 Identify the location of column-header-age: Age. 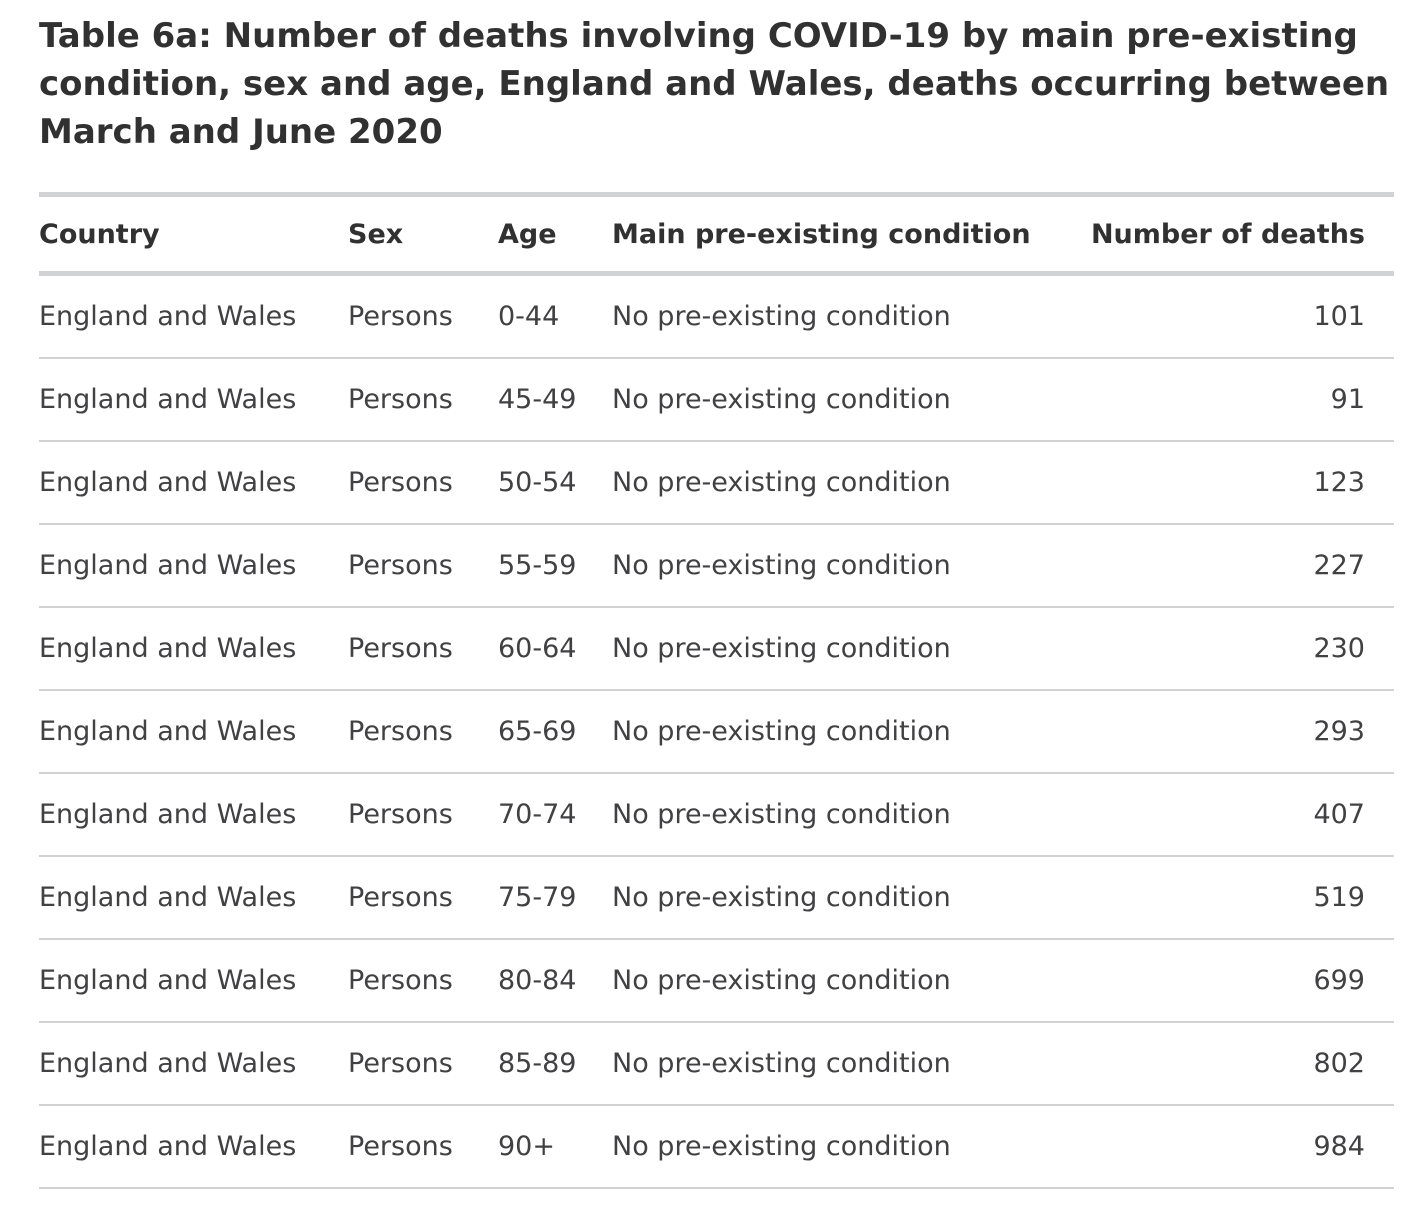
(527, 234).